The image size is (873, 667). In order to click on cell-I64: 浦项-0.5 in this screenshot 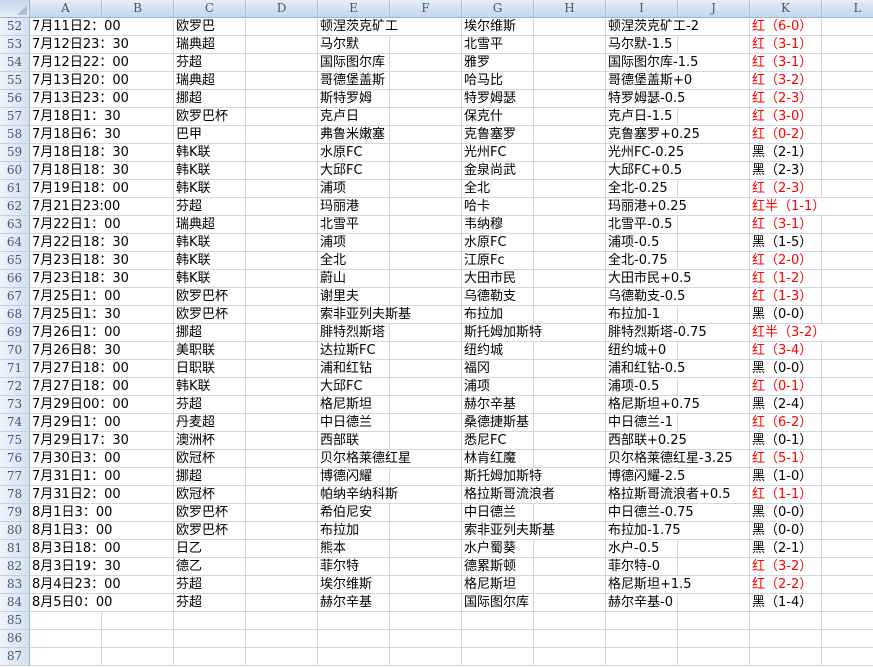, I will do `click(642, 243)`.